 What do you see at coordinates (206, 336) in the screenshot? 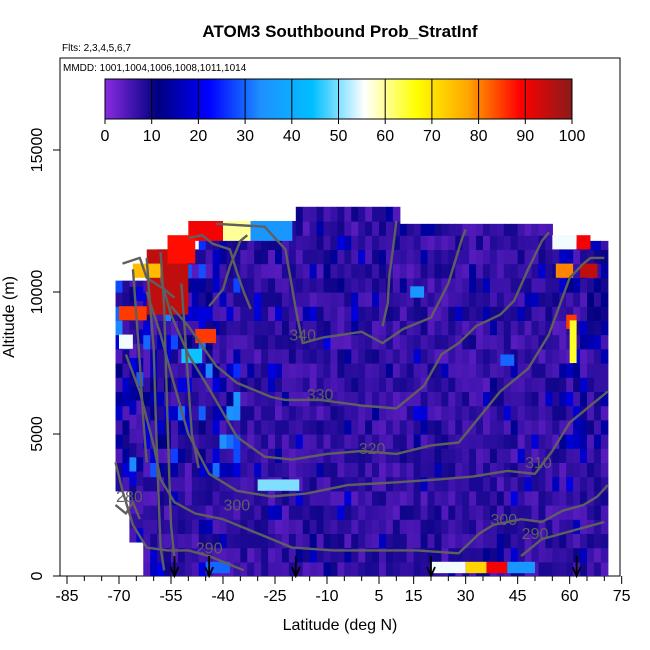
I see `heatmap-highlight-cell` at bounding box center [206, 336].